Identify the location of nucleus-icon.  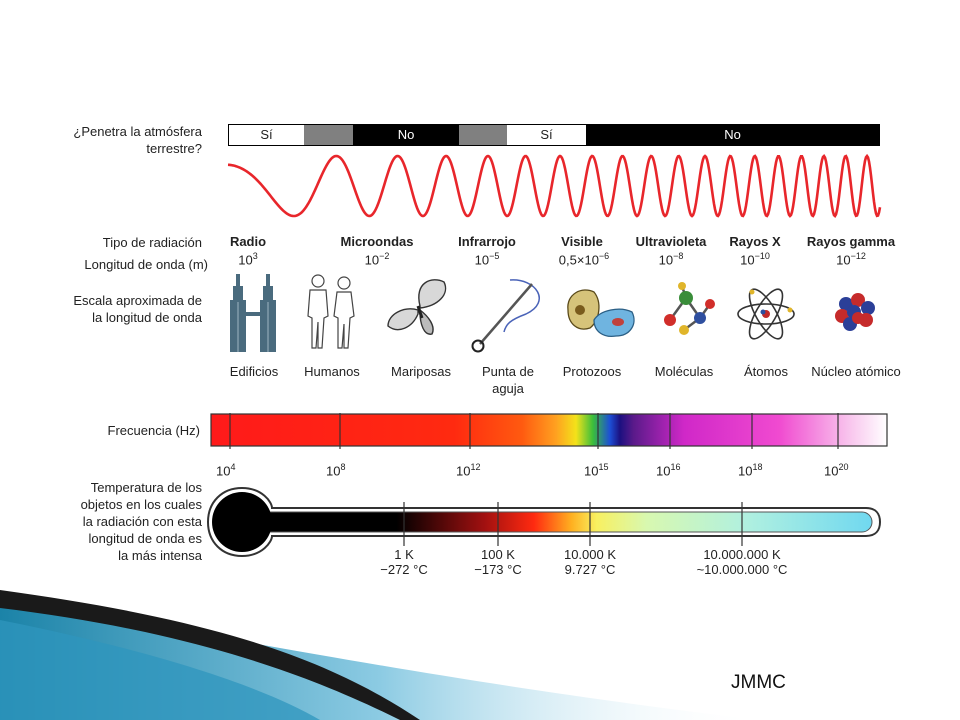
(855, 312).